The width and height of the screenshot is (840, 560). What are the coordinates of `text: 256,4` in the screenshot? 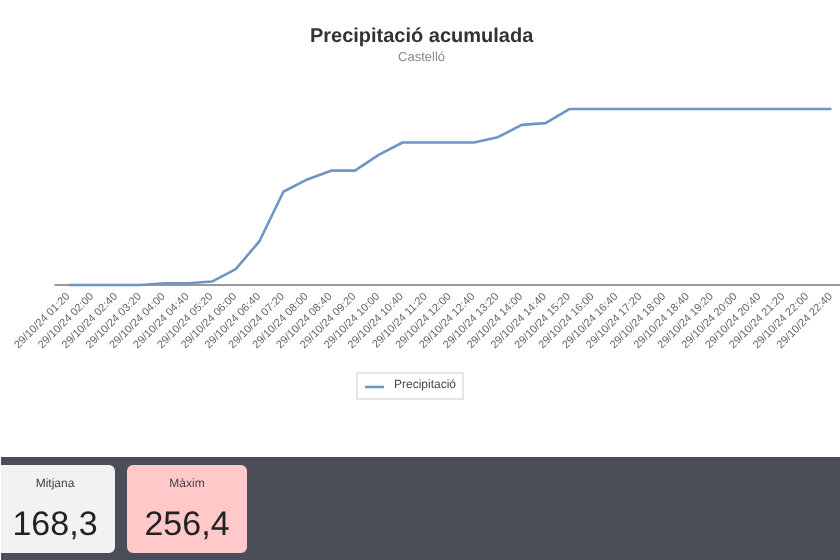 It's located at (187, 524).